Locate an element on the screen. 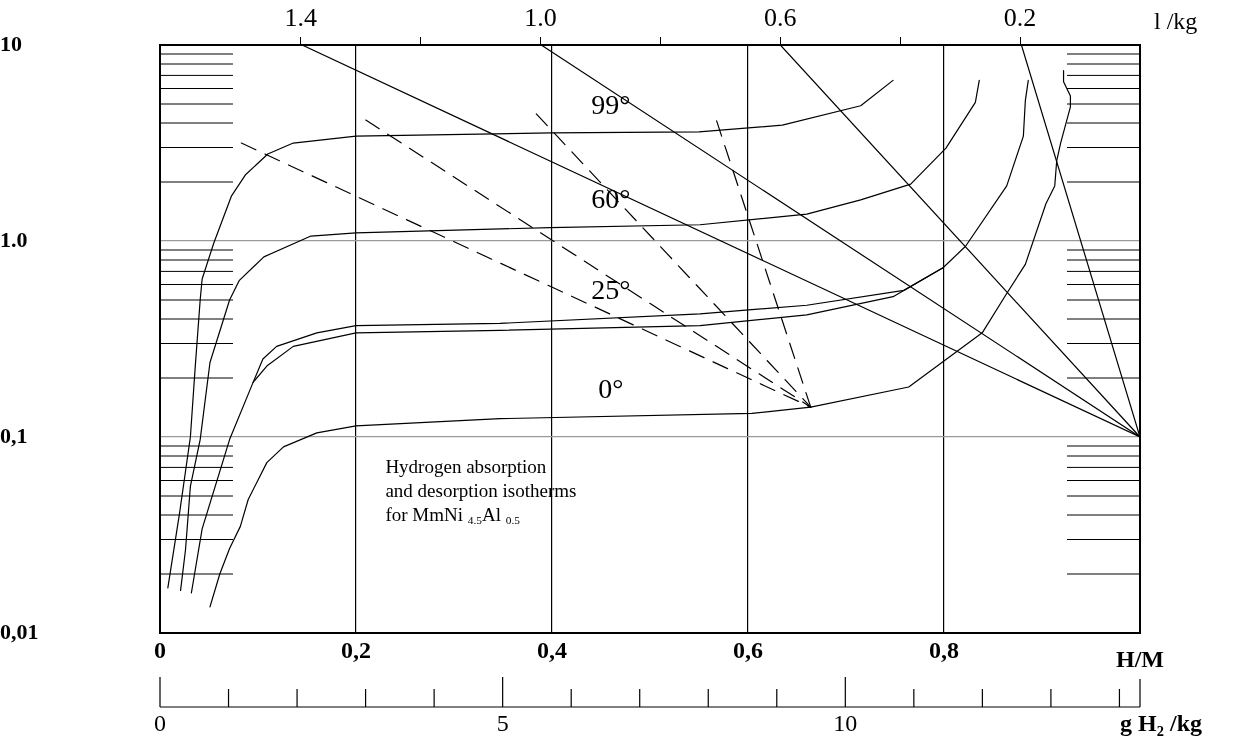 The image size is (1256, 753). x2-tick-label: 0.6 is located at coordinates (780, 18).